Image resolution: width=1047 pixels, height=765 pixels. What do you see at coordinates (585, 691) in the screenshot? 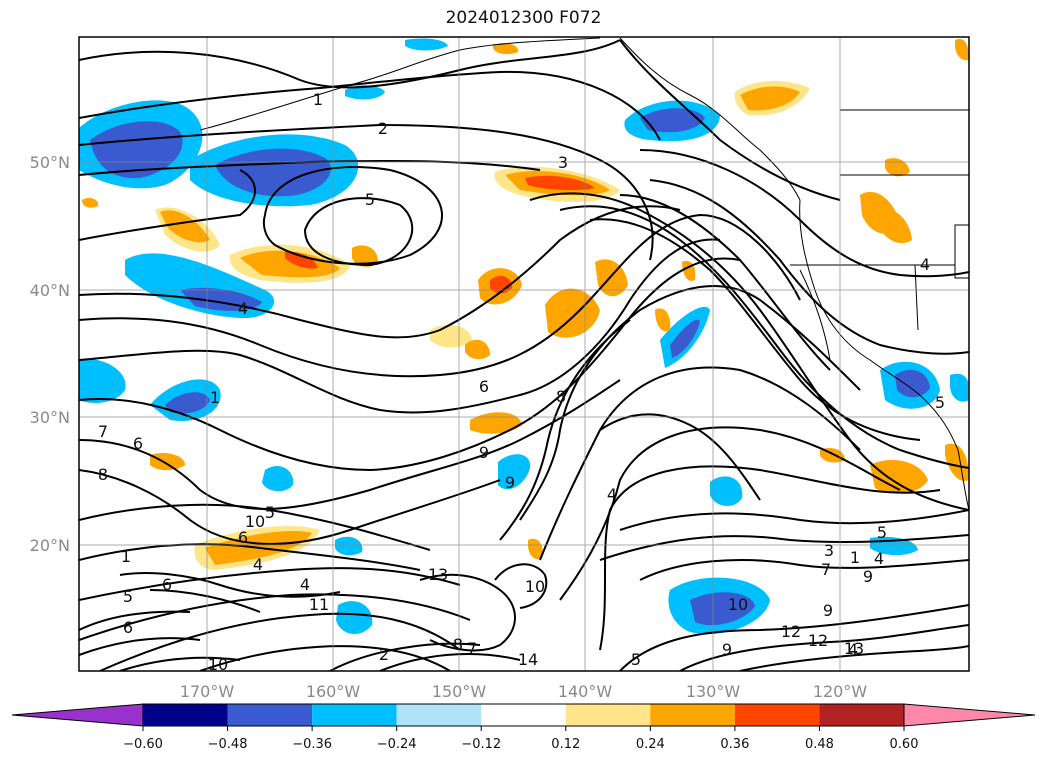
I see `lon-tick-label: 140°W` at bounding box center [585, 691].